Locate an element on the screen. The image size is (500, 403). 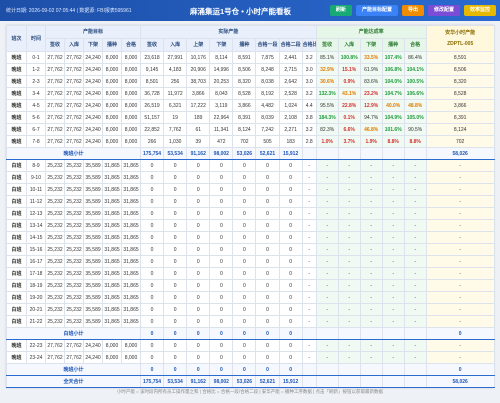
value-cell: 35,589 is located at coordinates (93, 273).